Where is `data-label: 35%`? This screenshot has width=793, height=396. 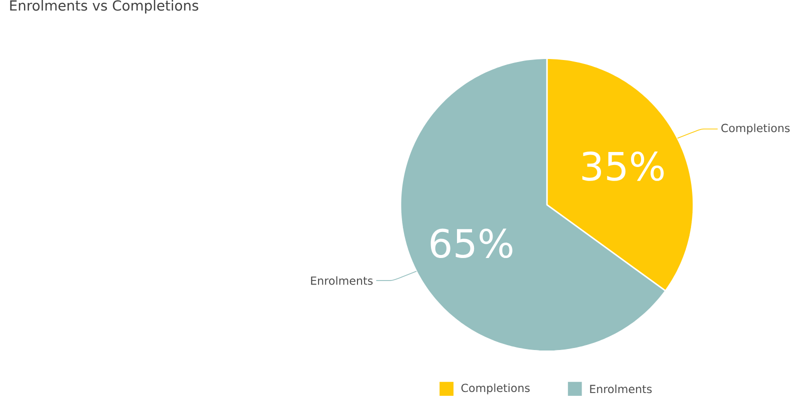
data-label: 35% is located at coordinates (623, 166).